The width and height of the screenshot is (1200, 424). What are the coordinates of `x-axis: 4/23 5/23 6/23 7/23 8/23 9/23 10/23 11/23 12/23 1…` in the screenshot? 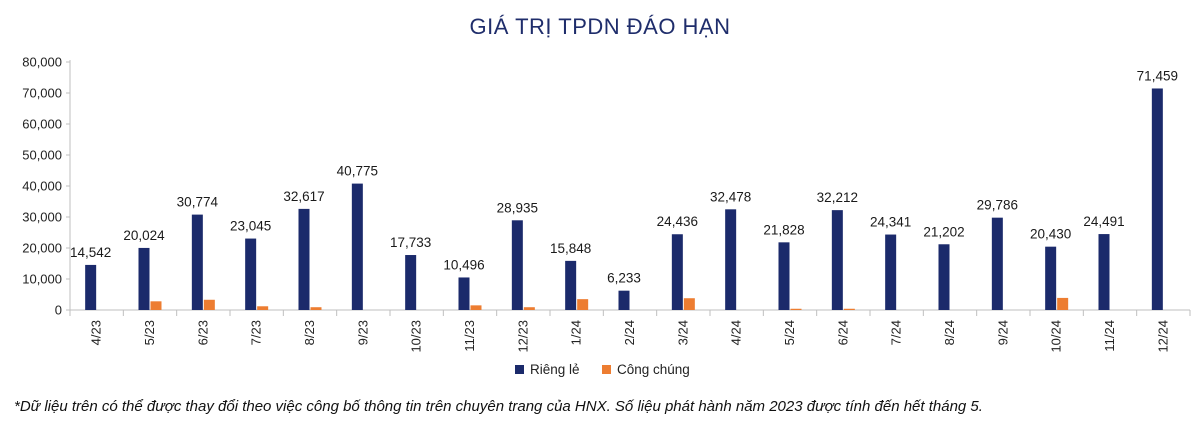 It's located at (630, 331).